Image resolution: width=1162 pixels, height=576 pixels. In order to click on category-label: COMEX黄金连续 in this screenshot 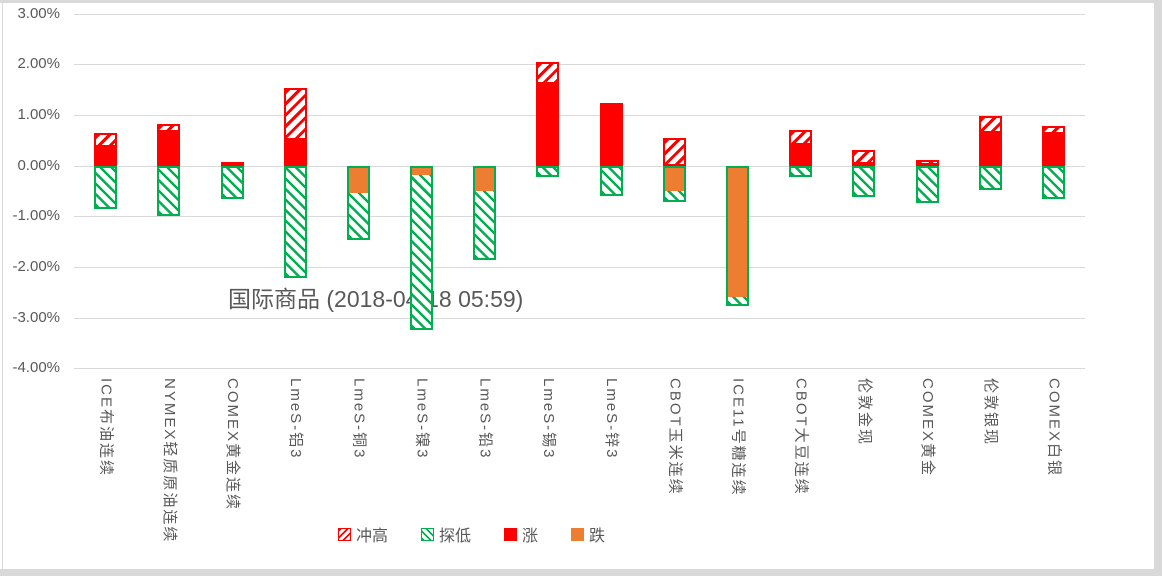, I will do `click(232, 445)`.